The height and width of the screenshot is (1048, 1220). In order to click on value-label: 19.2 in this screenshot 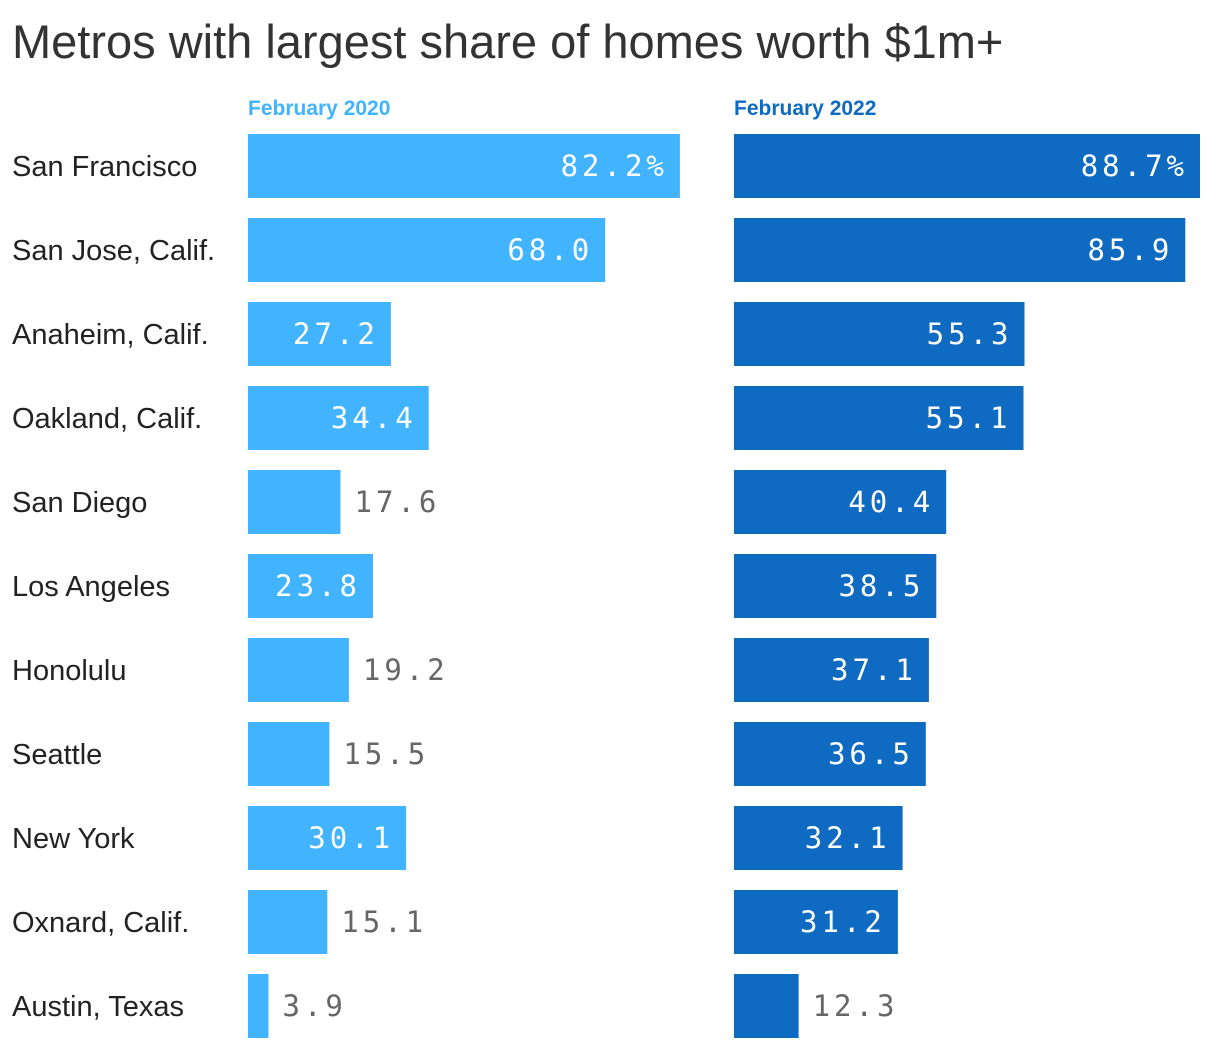, I will do `click(406, 670)`.